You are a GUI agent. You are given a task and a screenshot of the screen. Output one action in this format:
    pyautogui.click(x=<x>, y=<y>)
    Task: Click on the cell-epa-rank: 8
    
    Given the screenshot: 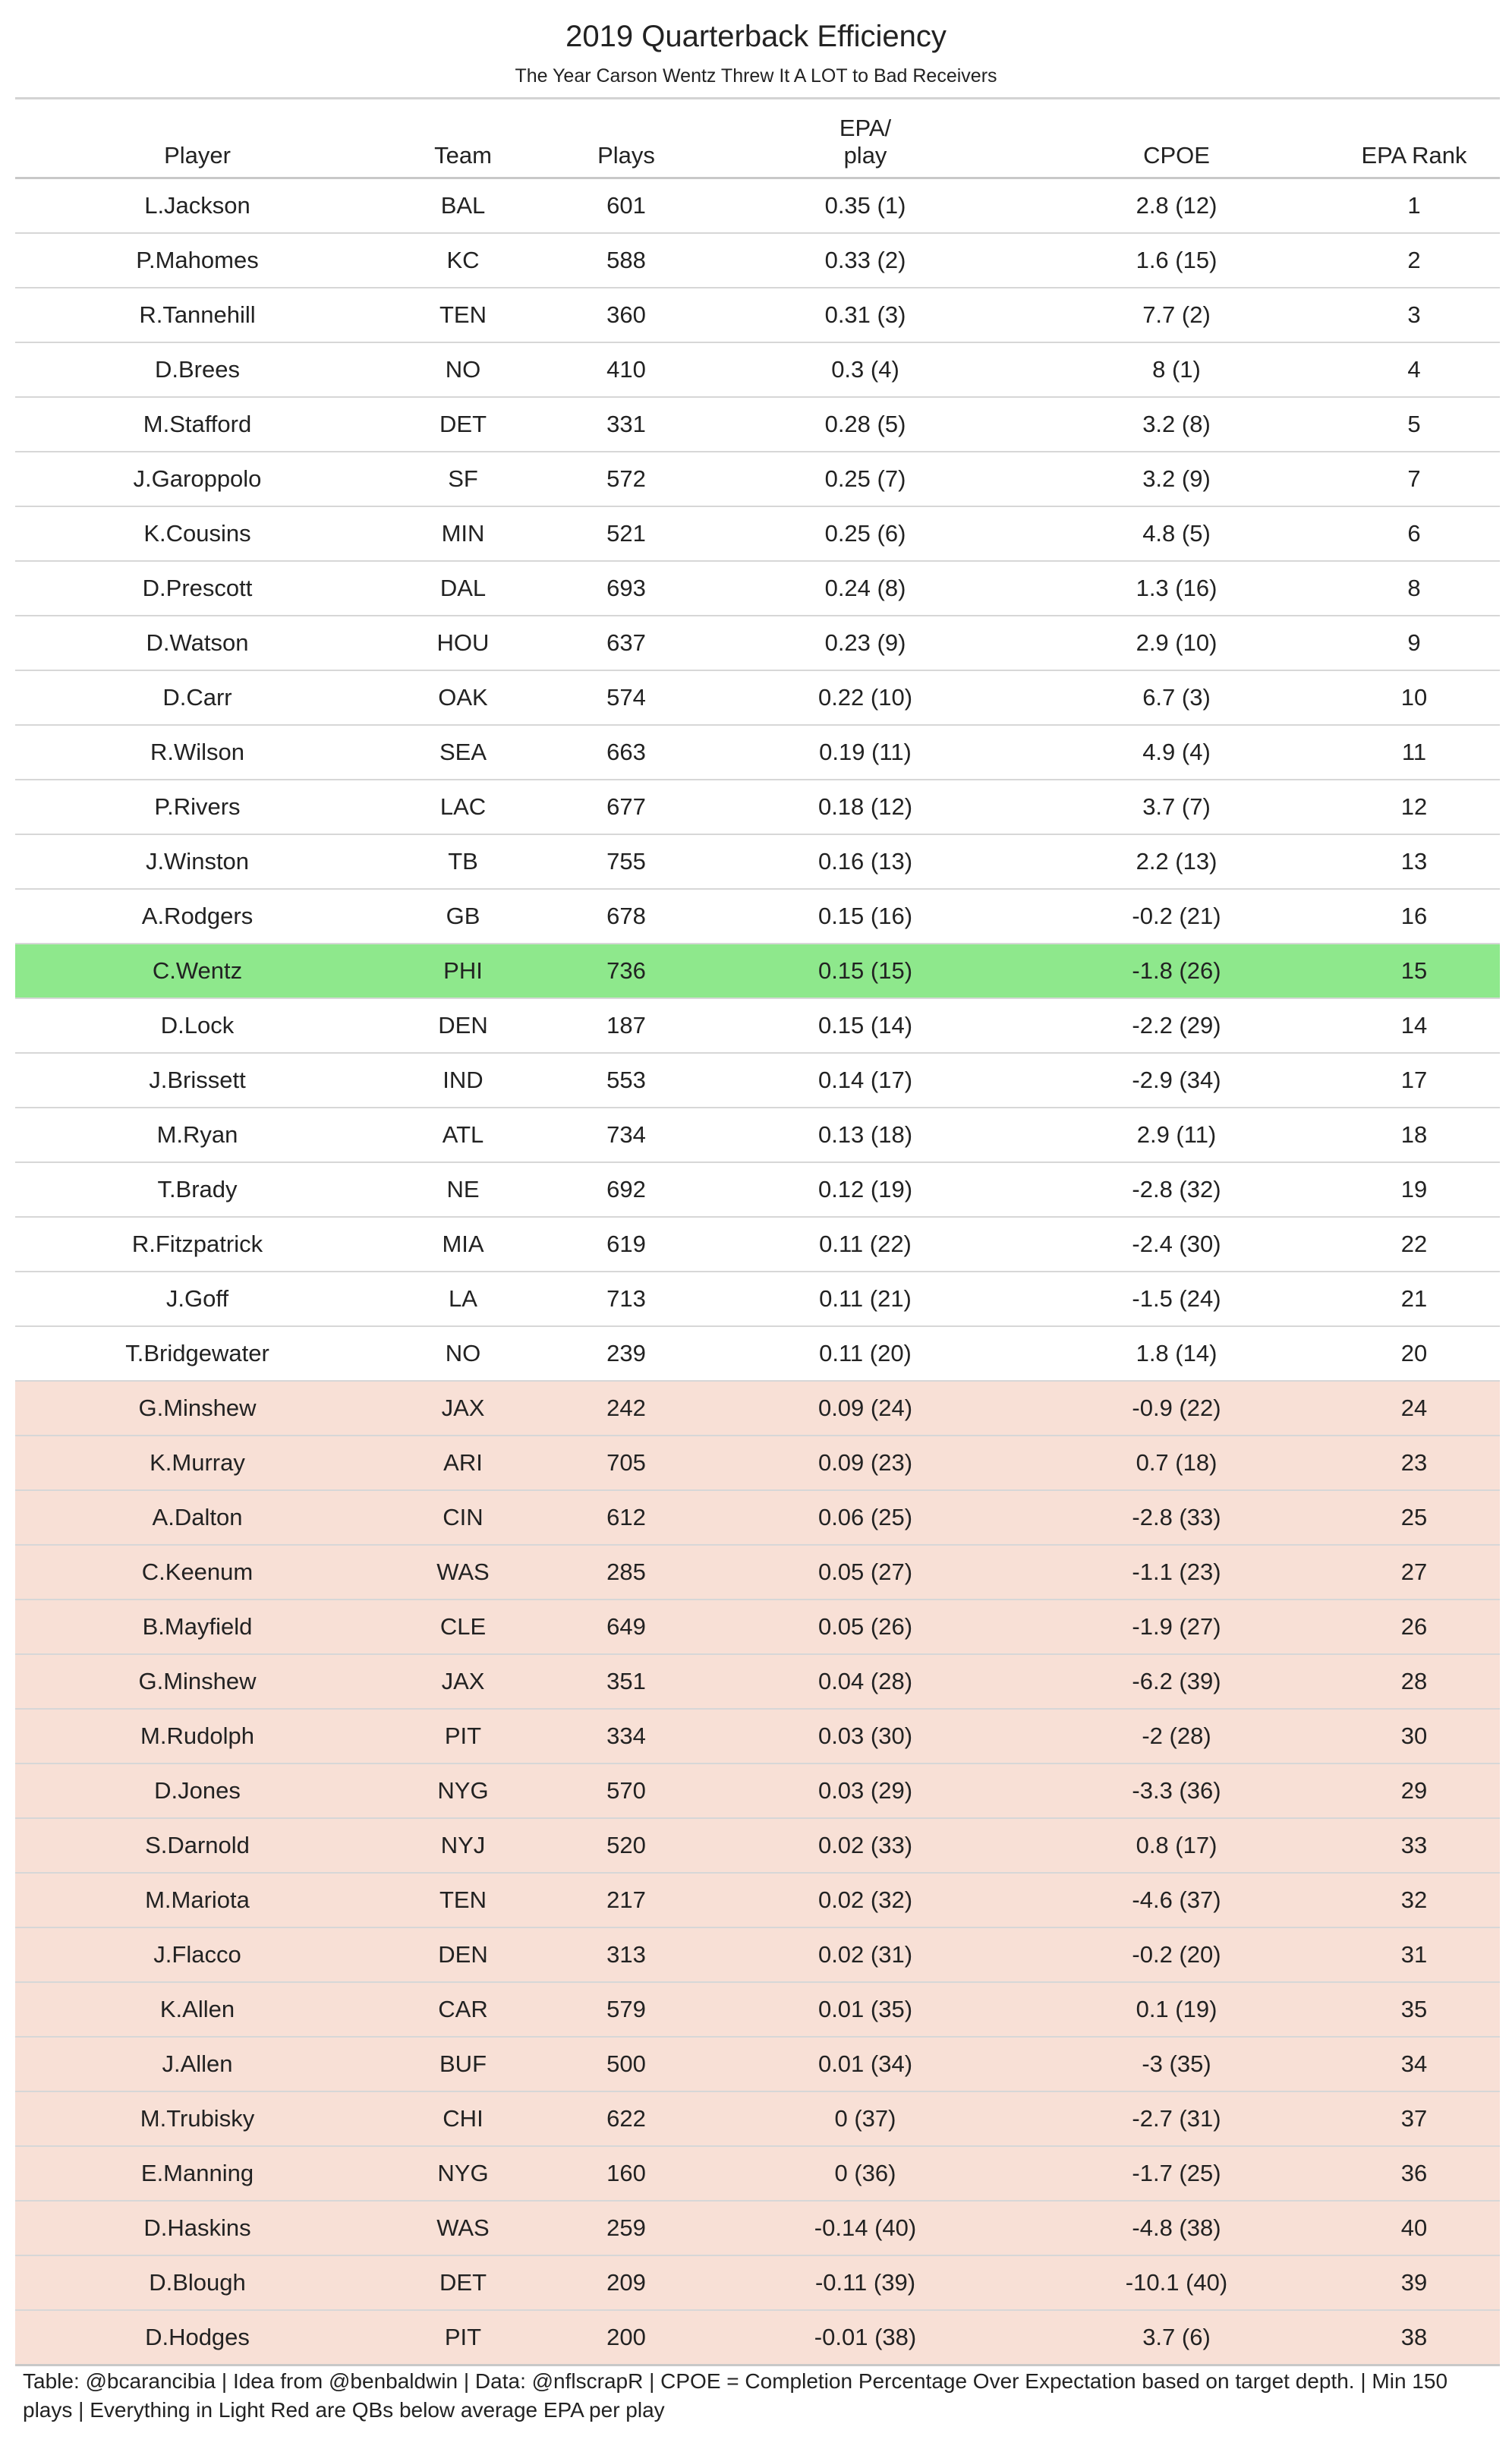 What is the action you would take?
    pyautogui.click(x=1414, y=588)
    